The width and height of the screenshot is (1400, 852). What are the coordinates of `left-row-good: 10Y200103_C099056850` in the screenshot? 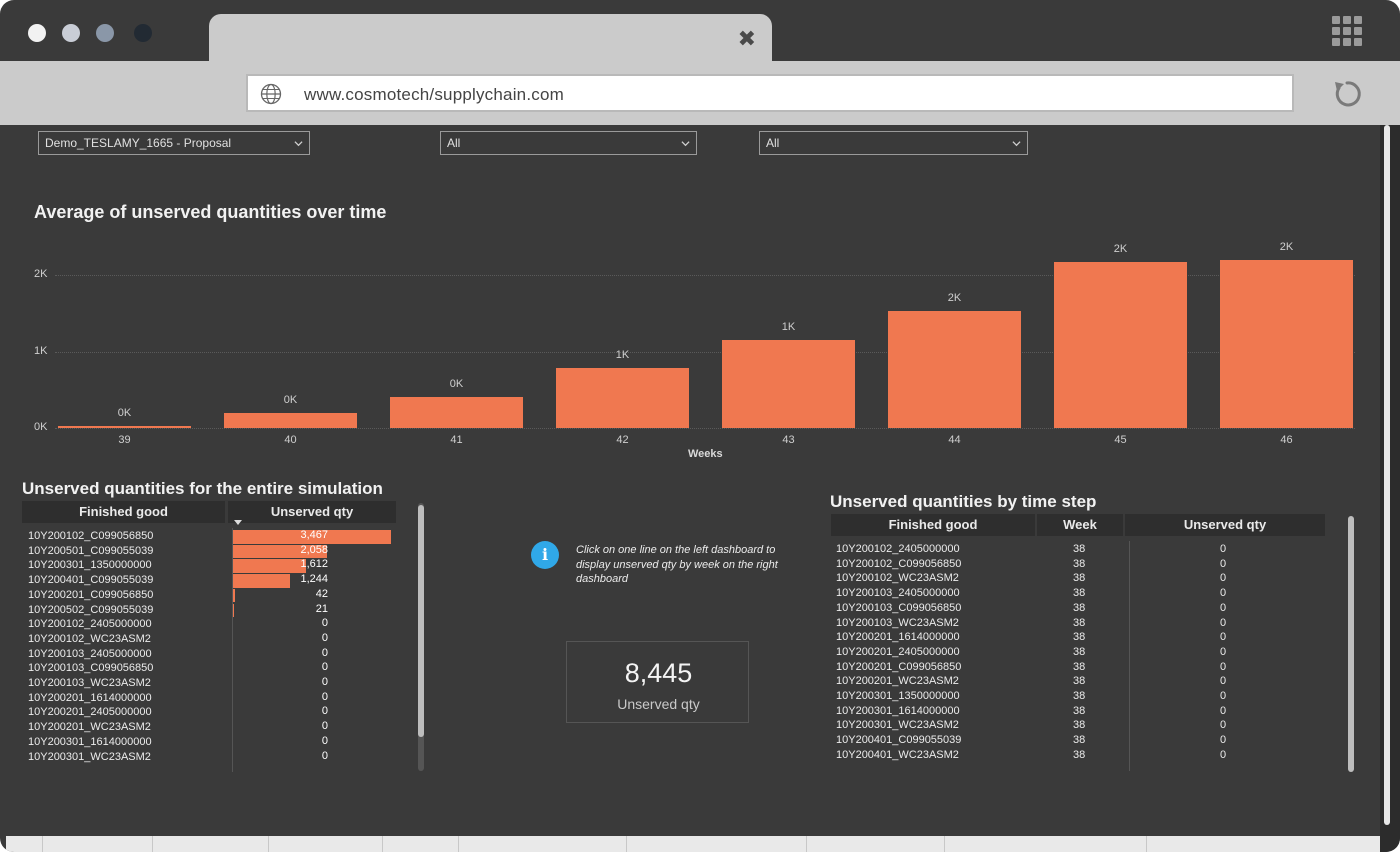 It's located at (91, 668).